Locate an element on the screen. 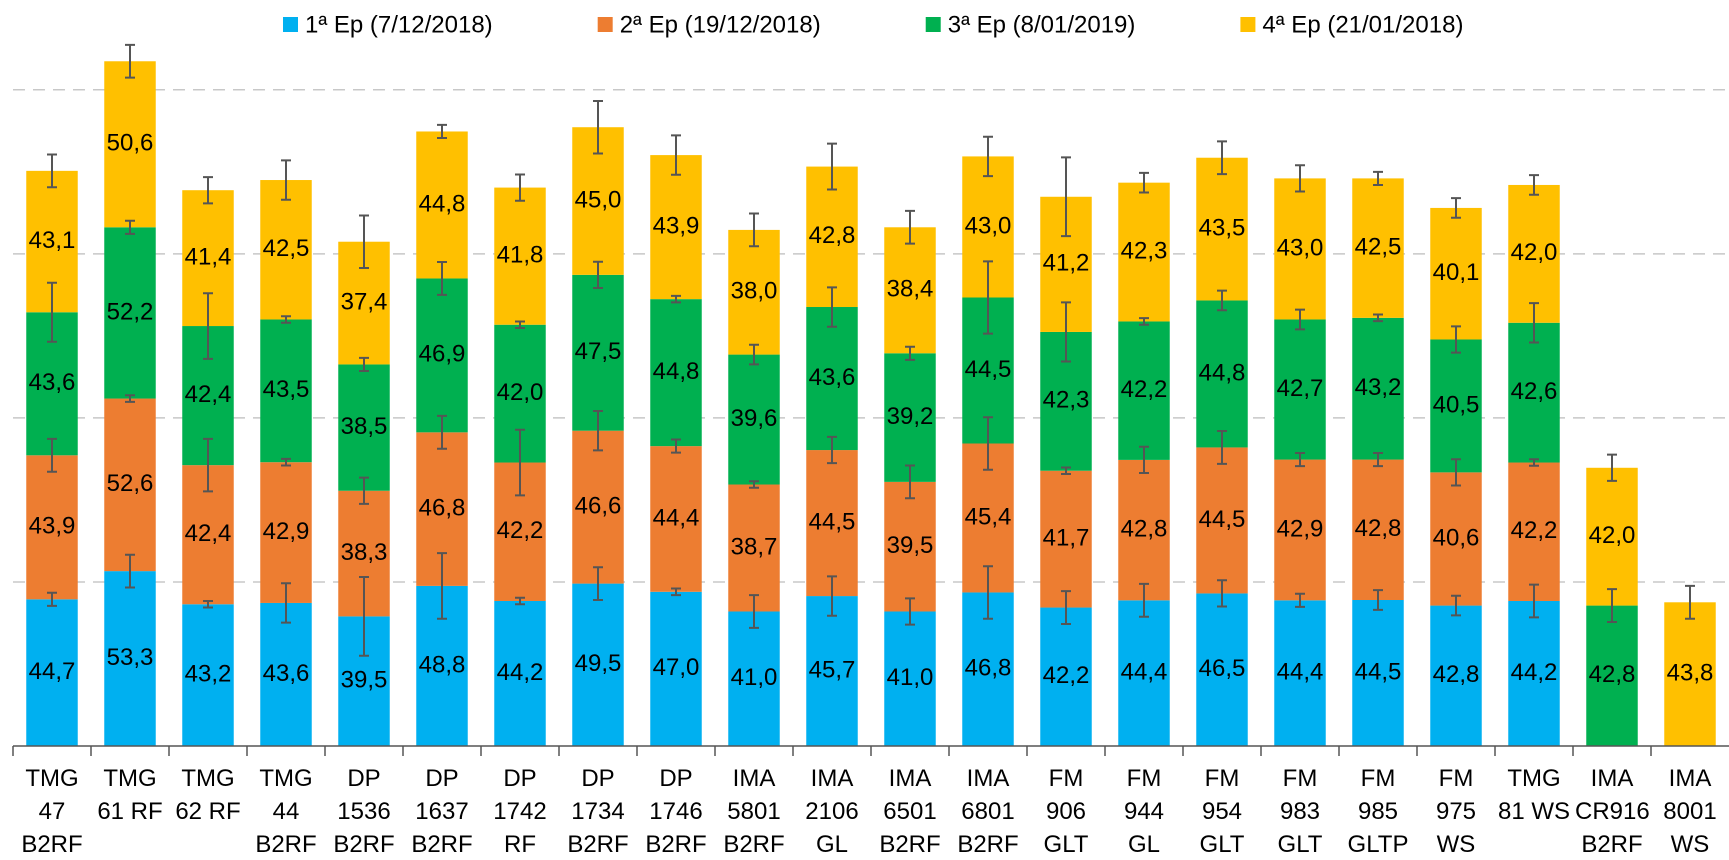  value-label: 42,6 is located at coordinates (1534, 391).